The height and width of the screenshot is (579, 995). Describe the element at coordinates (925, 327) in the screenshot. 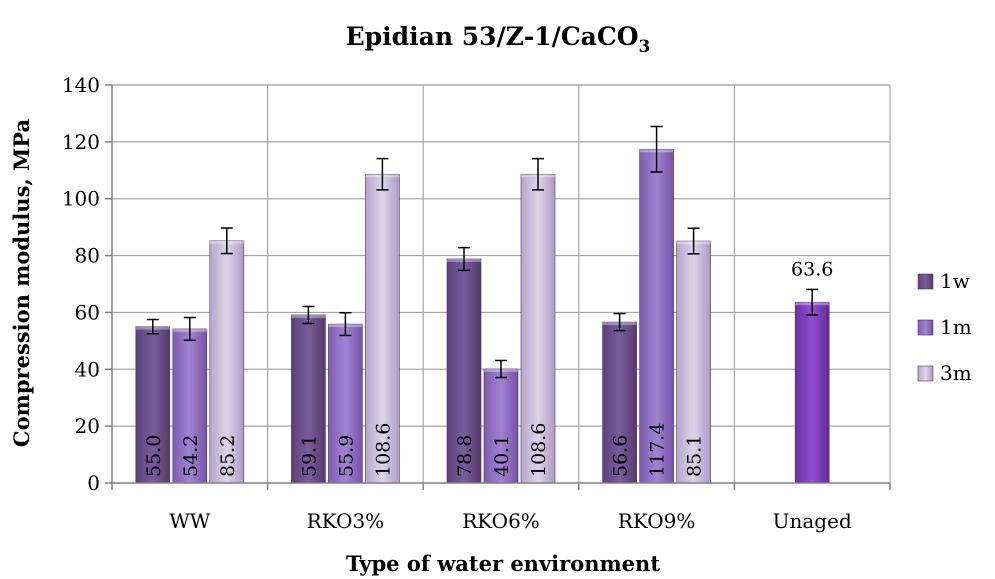

I see `legend-swatch-1m` at that location.